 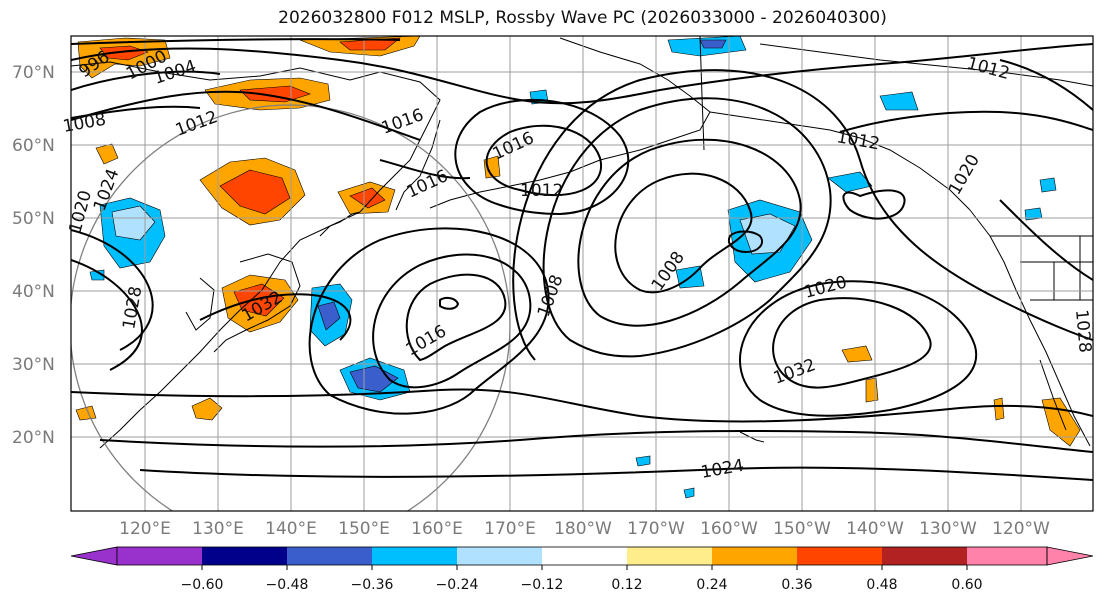 I want to click on coastline-canada-arctic, so click(x=926, y=65).